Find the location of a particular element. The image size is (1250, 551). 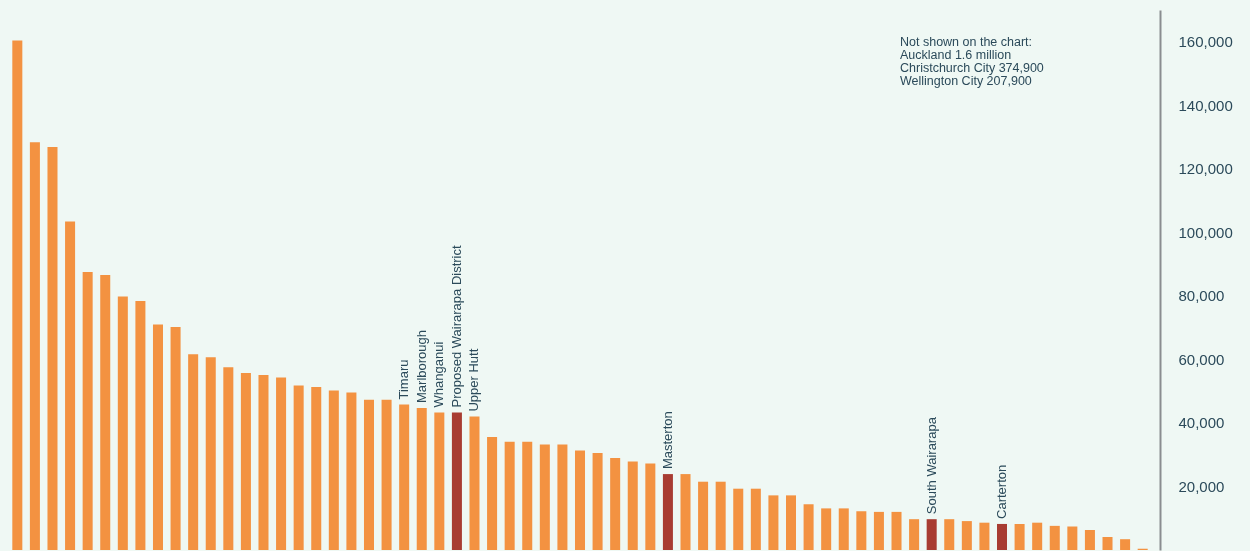

x-tick-label: Upper Hutt is located at coordinates (474, 380).